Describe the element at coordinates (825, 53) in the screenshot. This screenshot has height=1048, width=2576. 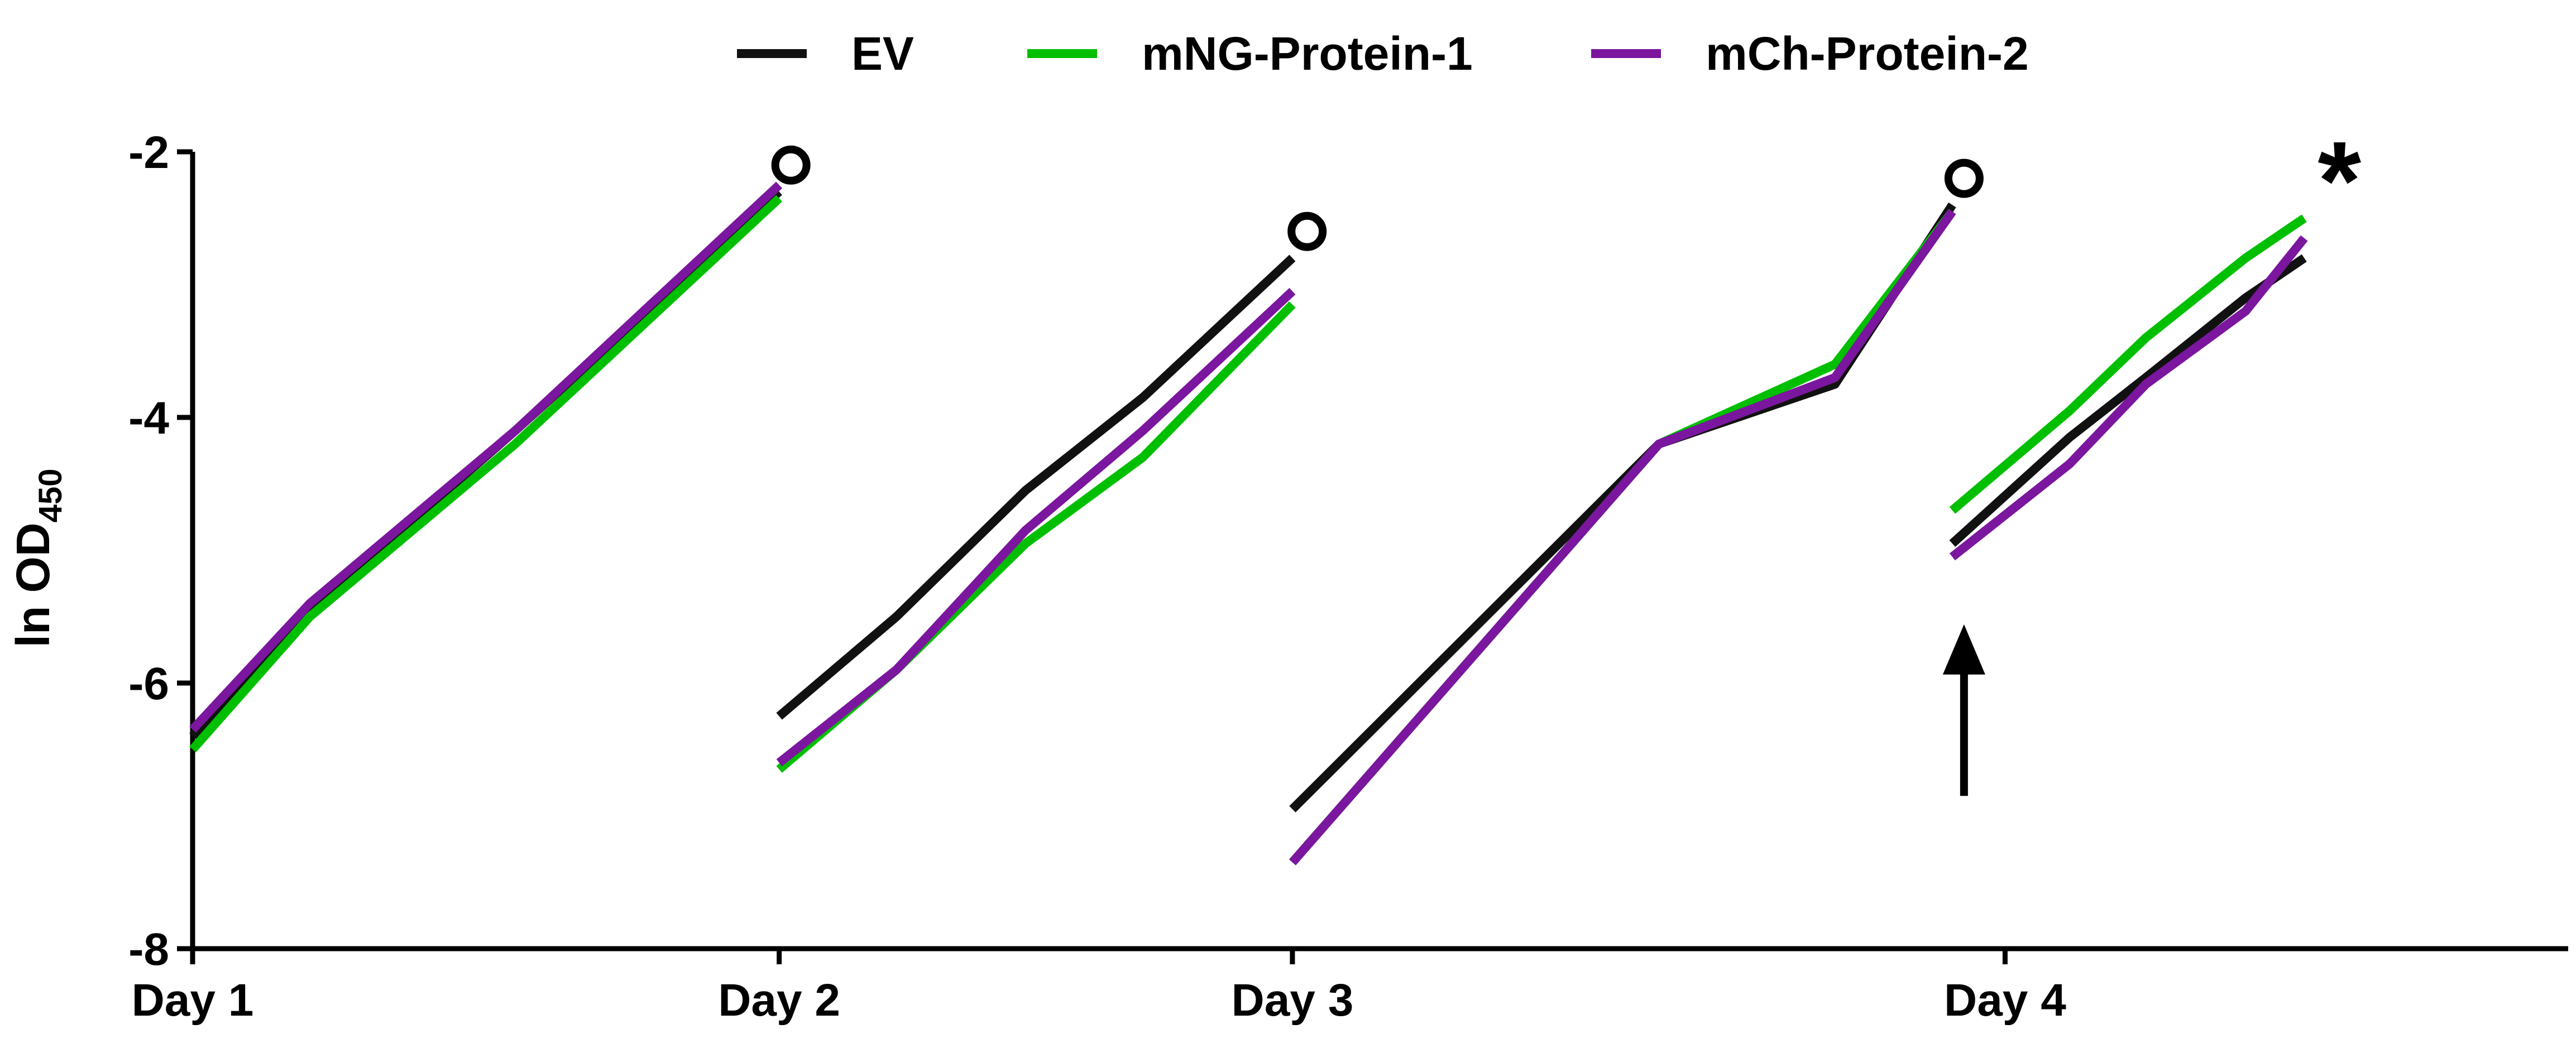
I see `legend-item-ev: EV` at that location.